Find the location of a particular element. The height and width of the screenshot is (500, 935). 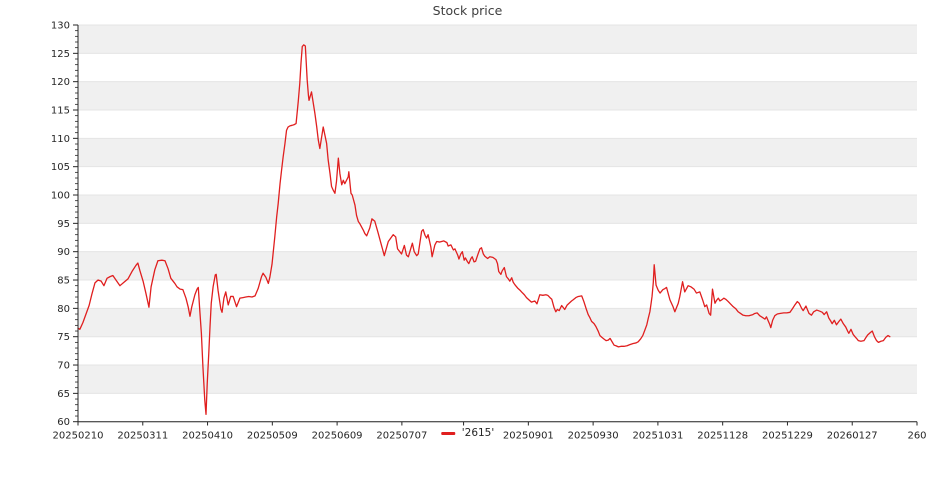

y-tick-label: 75 is located at coordinates (63, 337).